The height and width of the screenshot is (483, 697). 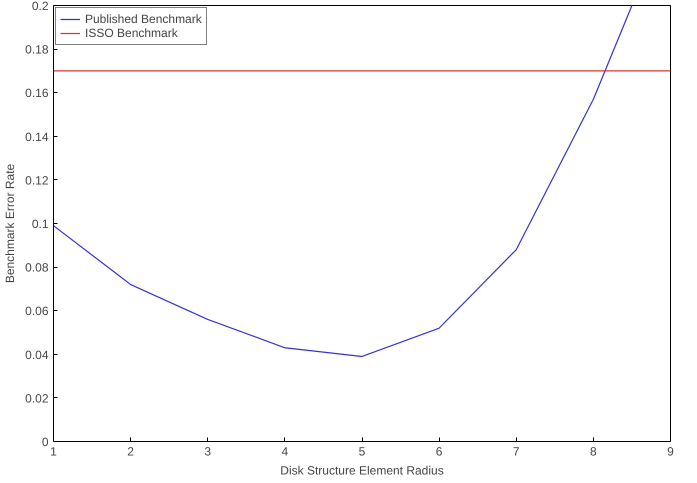 What do you see at coordinates (37, 93) in the screenshot?
I see `y-tick-label: 0.16` at bounding box center [37, 93].